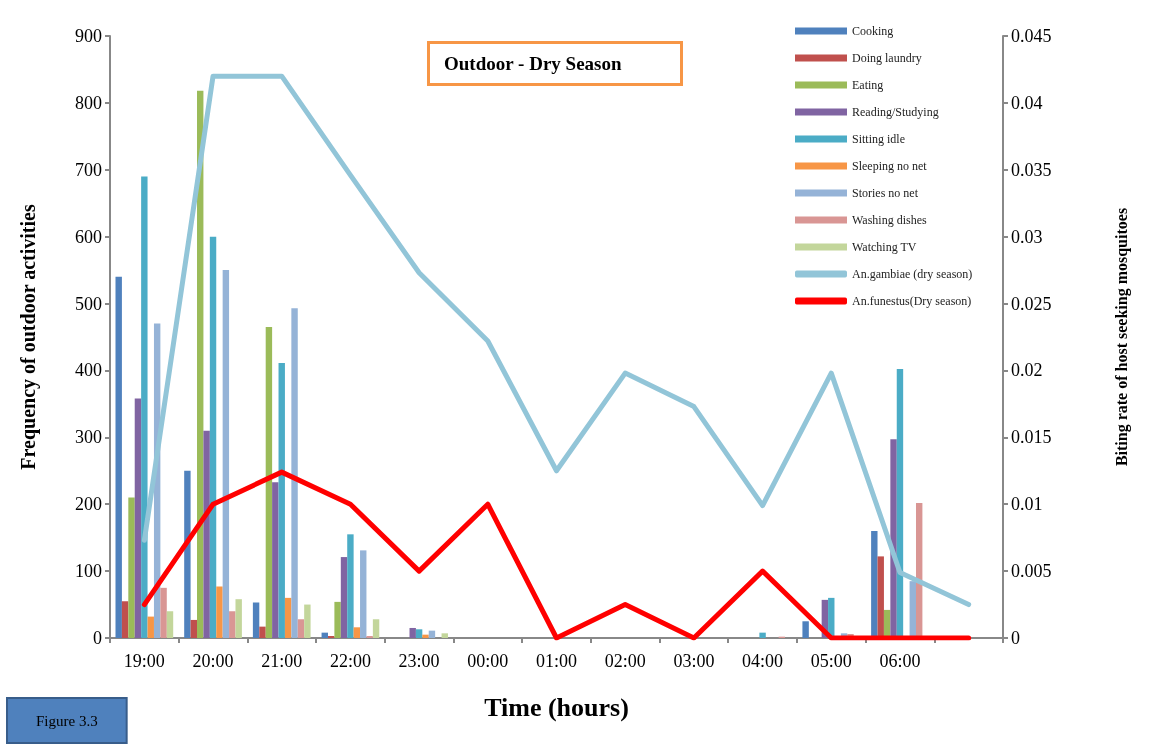  Describe the element at coordinates (67, 720) in the screenshot. I see `caption: Figure 3.3` at that location.